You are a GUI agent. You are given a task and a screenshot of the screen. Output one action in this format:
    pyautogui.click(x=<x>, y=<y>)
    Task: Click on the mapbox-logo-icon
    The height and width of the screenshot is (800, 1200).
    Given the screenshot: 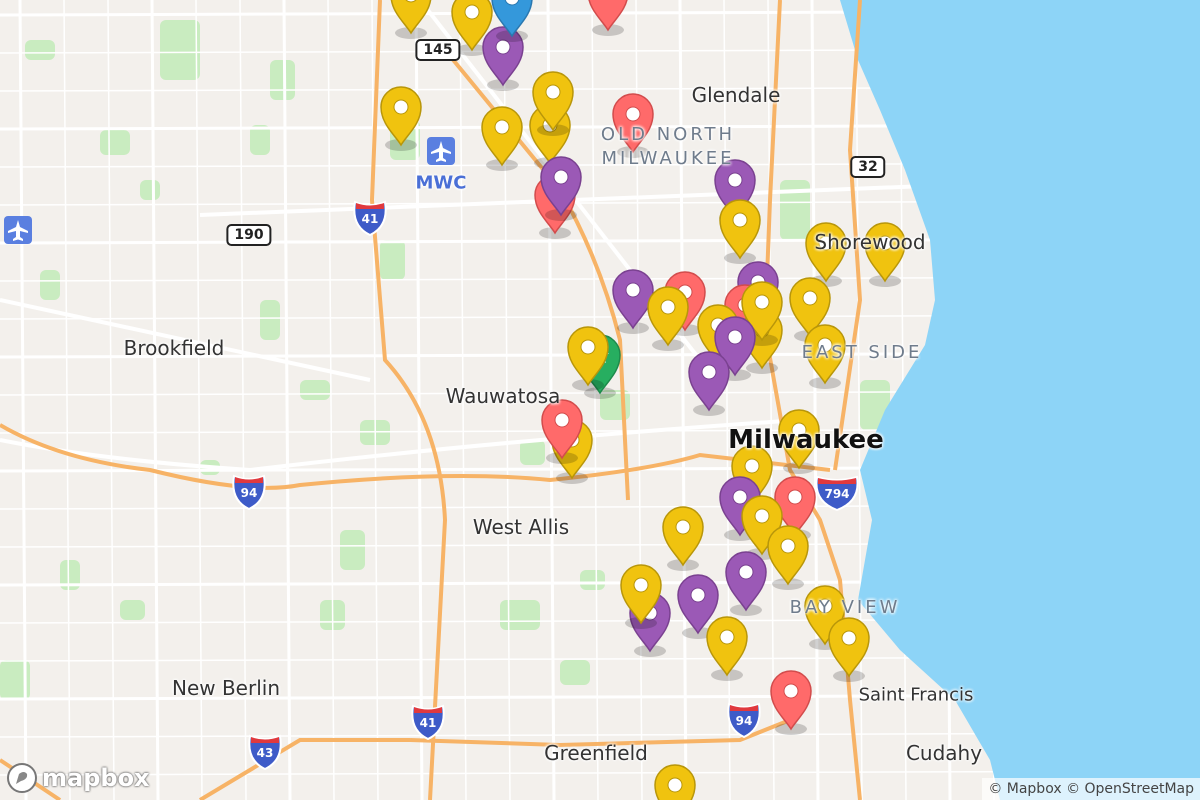 What is the action you would take?
    pyautogui.click(x=22, y=778)
    